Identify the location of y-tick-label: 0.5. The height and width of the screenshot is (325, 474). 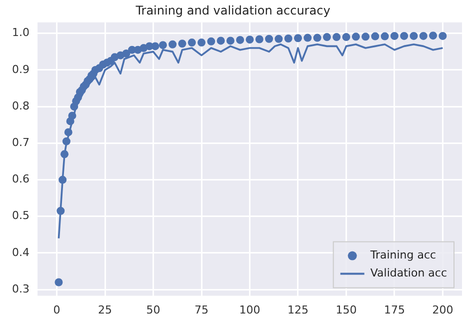
(21, 215).